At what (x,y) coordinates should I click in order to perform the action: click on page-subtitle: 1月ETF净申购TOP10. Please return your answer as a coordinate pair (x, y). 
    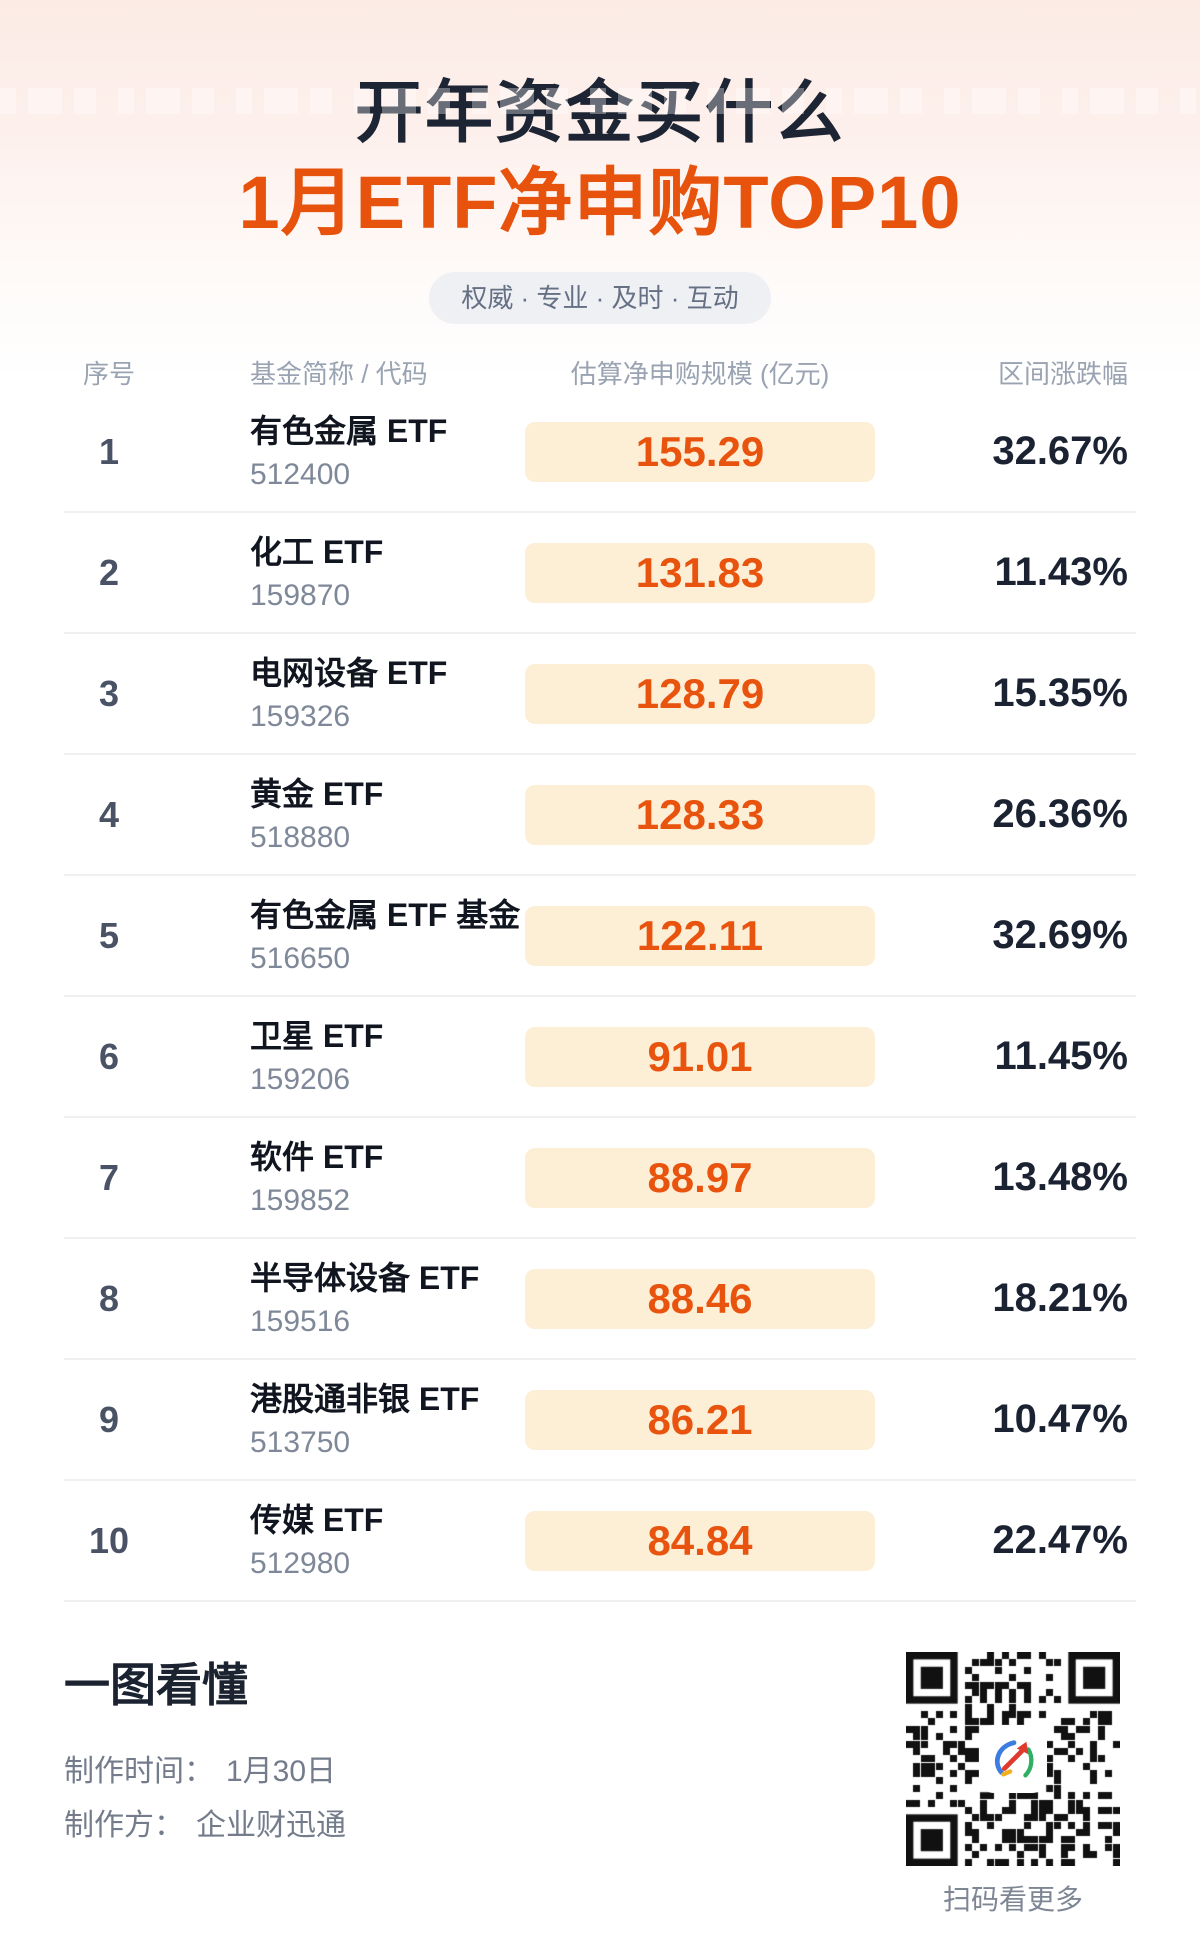
    Looking at the image, I should click on (600, 202).